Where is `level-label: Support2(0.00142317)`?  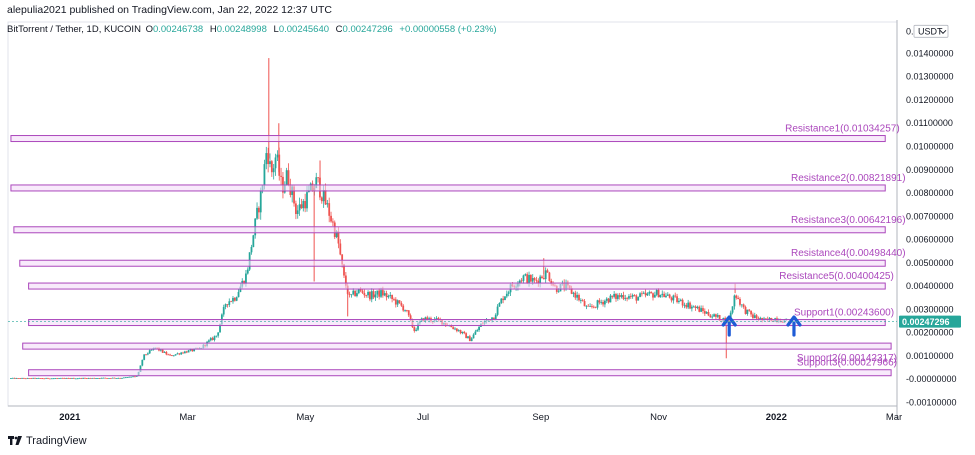 level-label: Support2(0.00142317) is located at coordinates (847, 358).